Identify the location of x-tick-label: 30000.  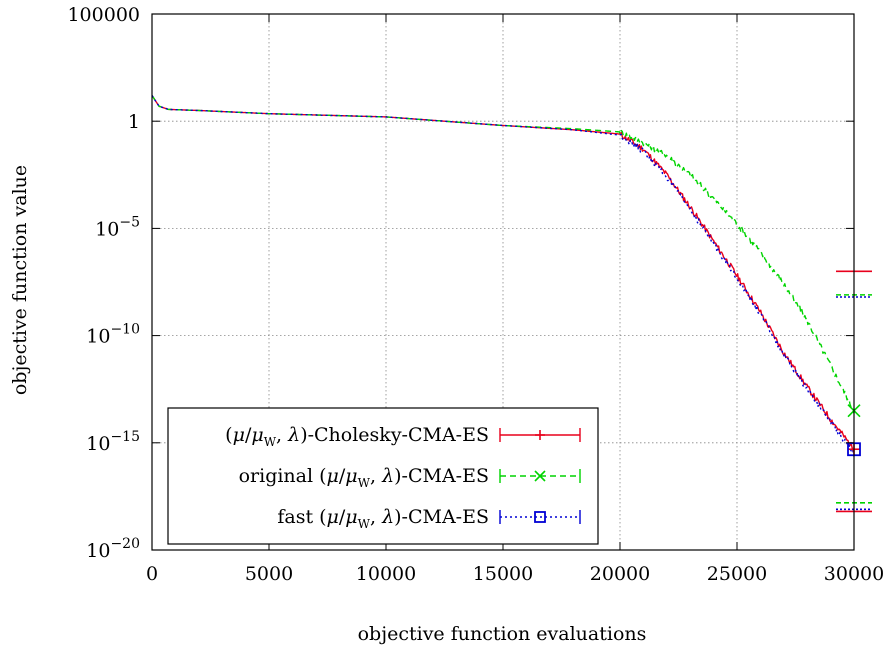
(854, 574).